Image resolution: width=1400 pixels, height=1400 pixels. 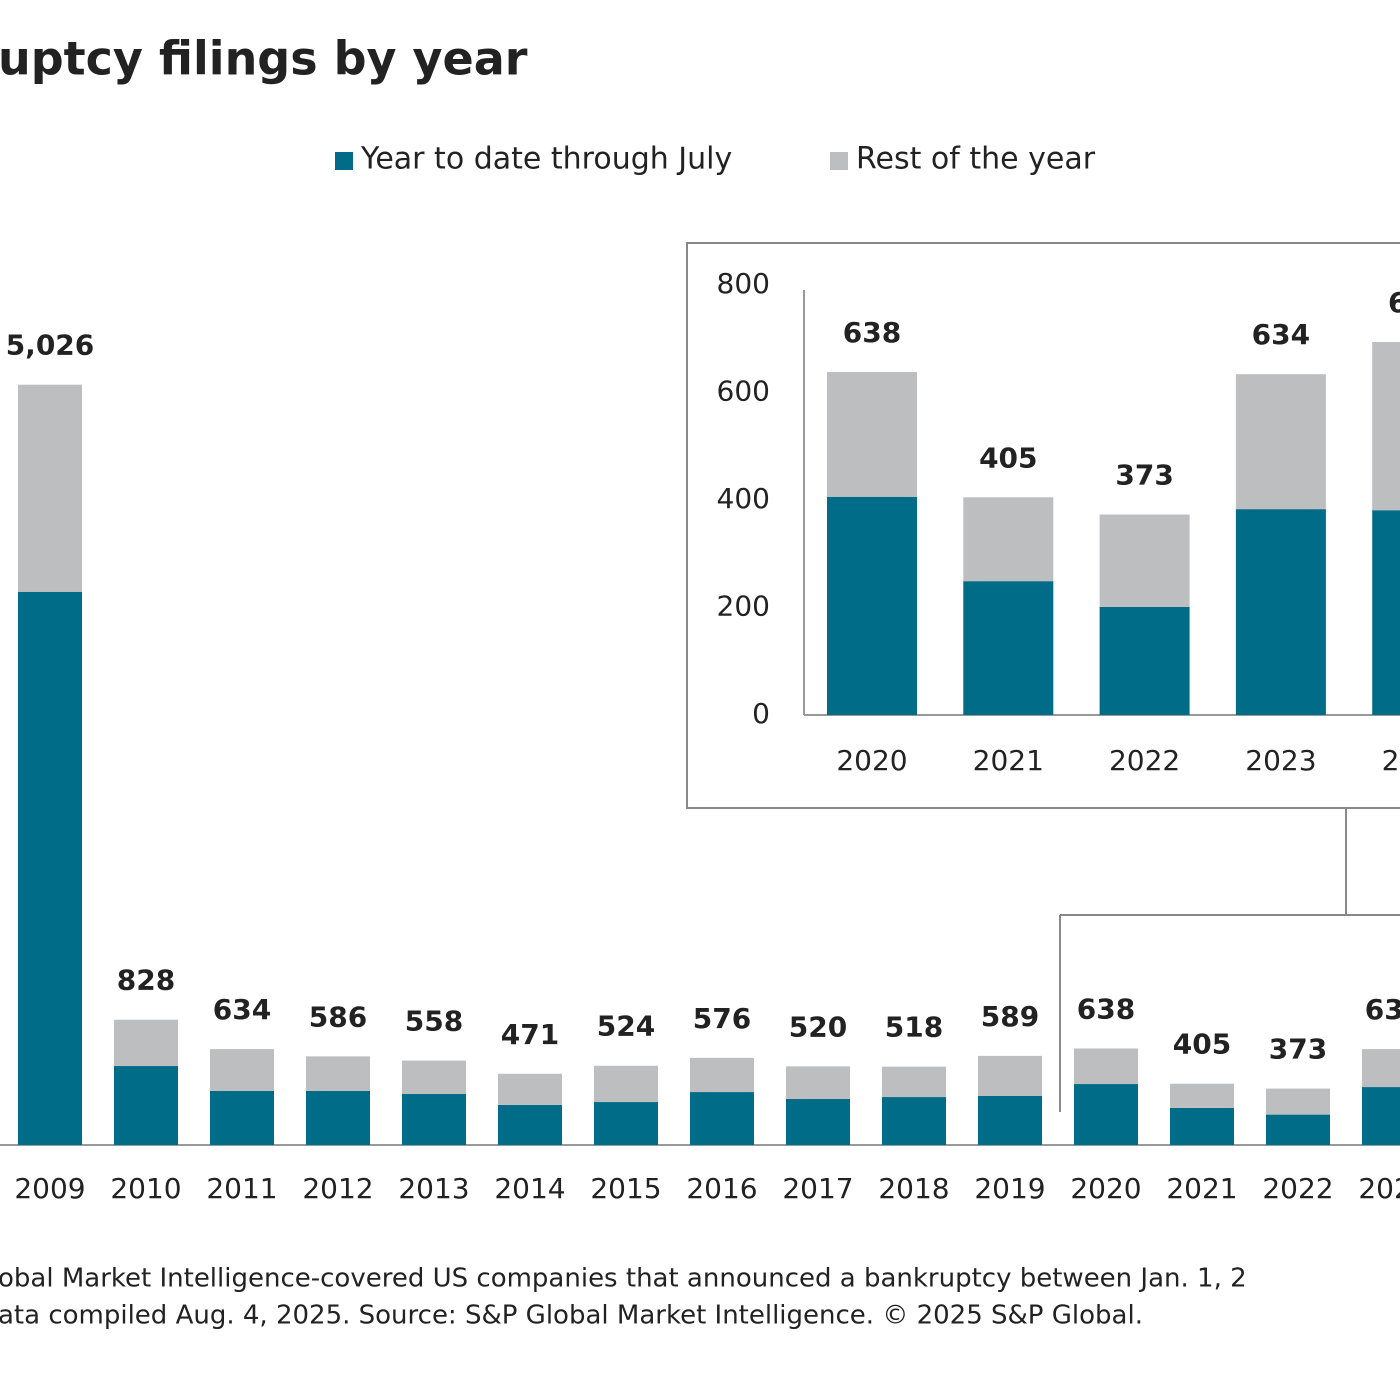 I want to click on x-tick-label: 2010, so click(x=145, y=1188).